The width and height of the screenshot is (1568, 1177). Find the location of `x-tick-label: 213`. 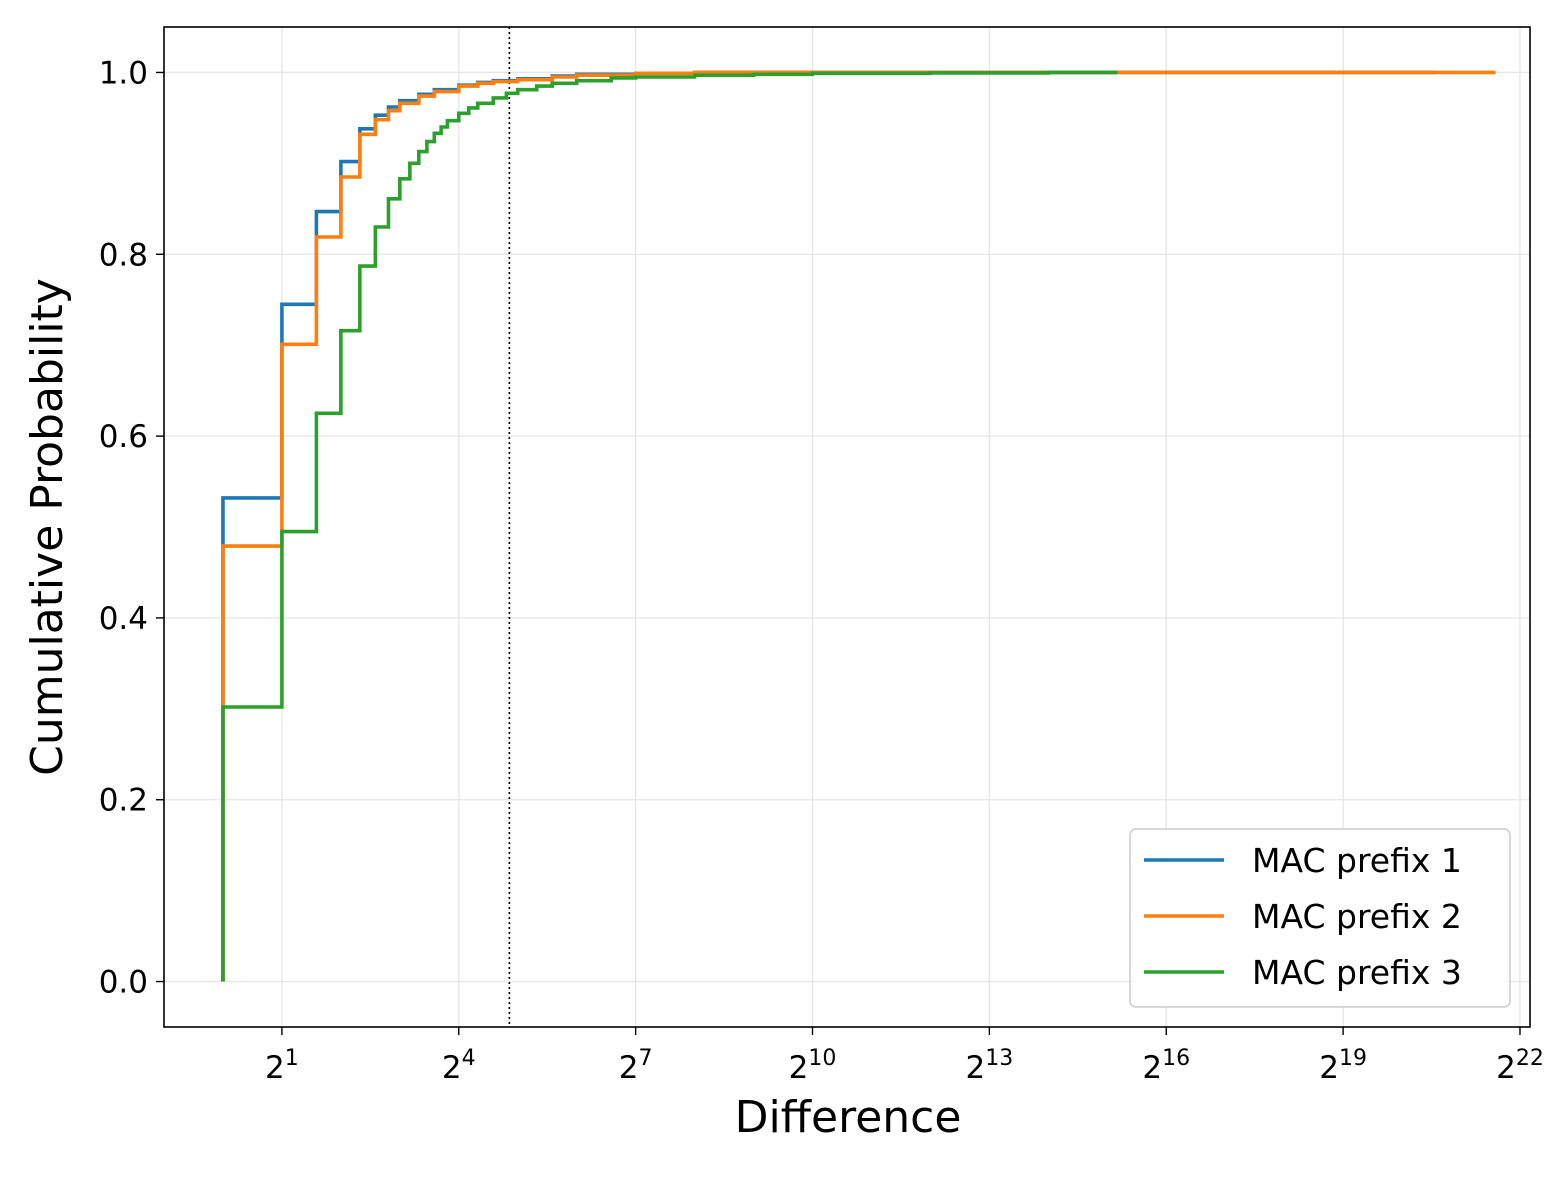

x-tick-label: 213 is located at coordinates (990, 1066).